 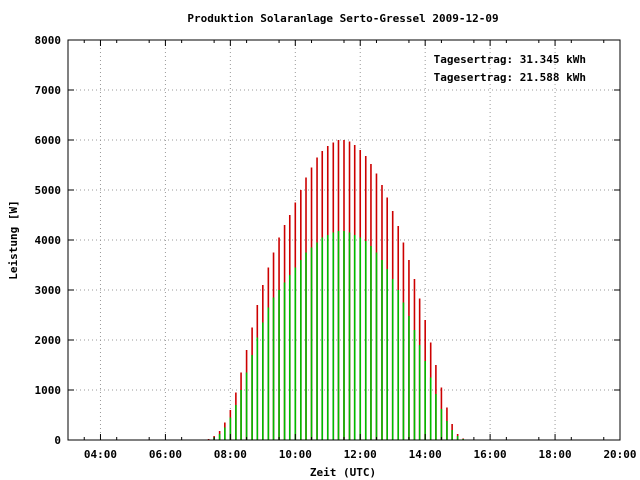 I want to click on y-tick-label: 5000, so click(x=48, y=190).